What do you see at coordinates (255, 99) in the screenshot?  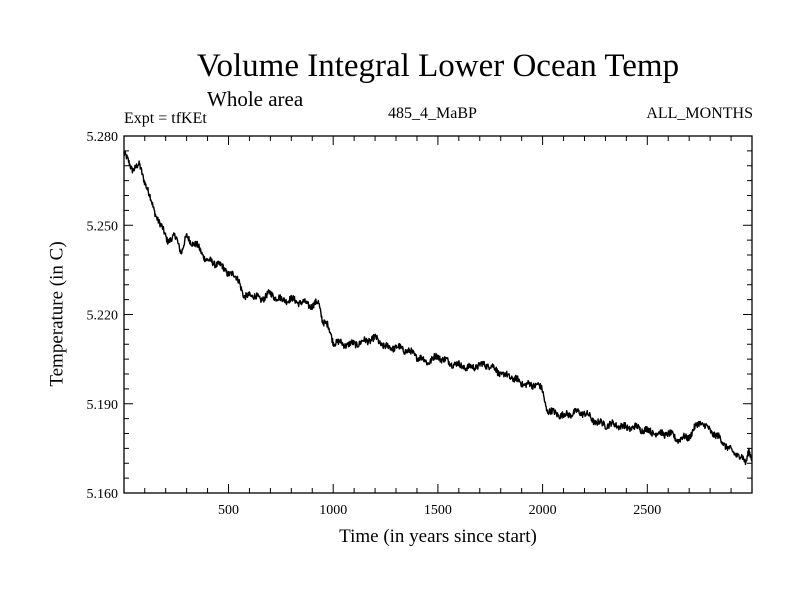 I see `chart-subtitle: Whole area` at bounding box center [255, 99].